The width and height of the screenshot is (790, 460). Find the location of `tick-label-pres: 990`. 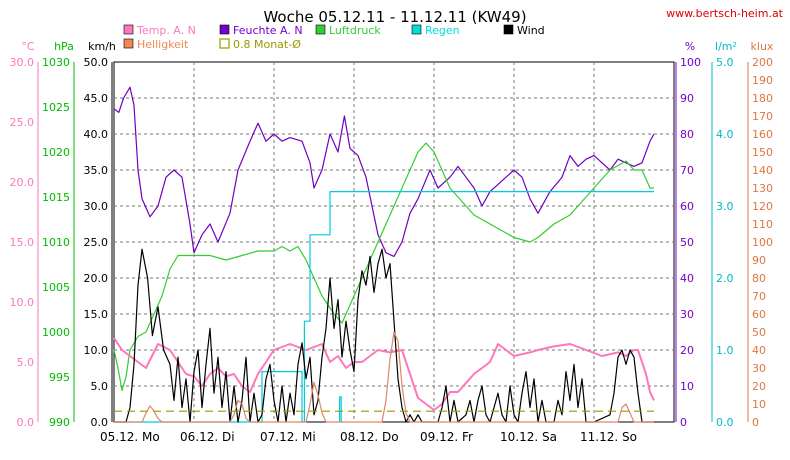

tick-label-pres: 990 is located at coordinates (59, 422).